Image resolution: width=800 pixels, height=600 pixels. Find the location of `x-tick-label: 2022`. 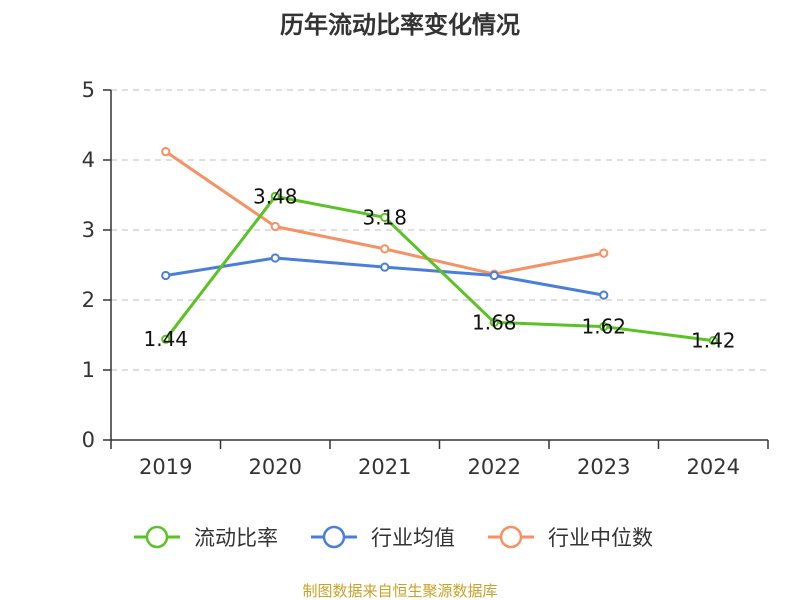

x-tick-label: 2022 is located at coordinates (494, 467).